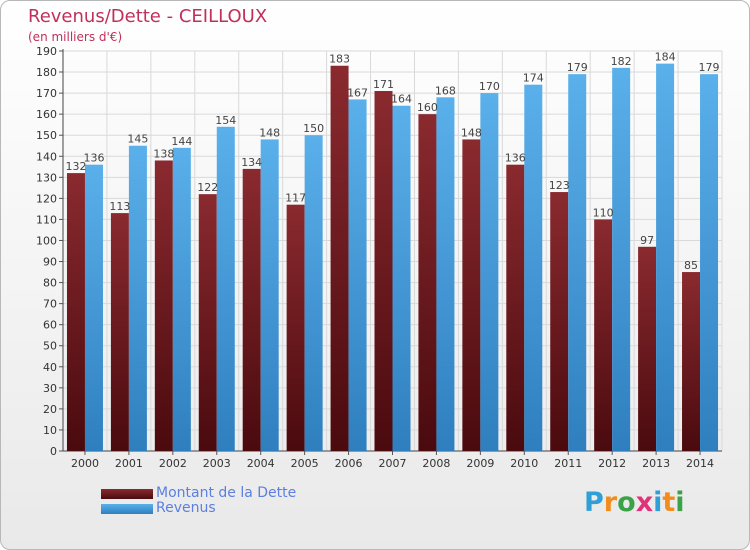 The width and height of the screenshot is (750, 550). Describe the element at coordinates (127, 494) in the screenshot. I see `legend-swatch-debt` at that location.